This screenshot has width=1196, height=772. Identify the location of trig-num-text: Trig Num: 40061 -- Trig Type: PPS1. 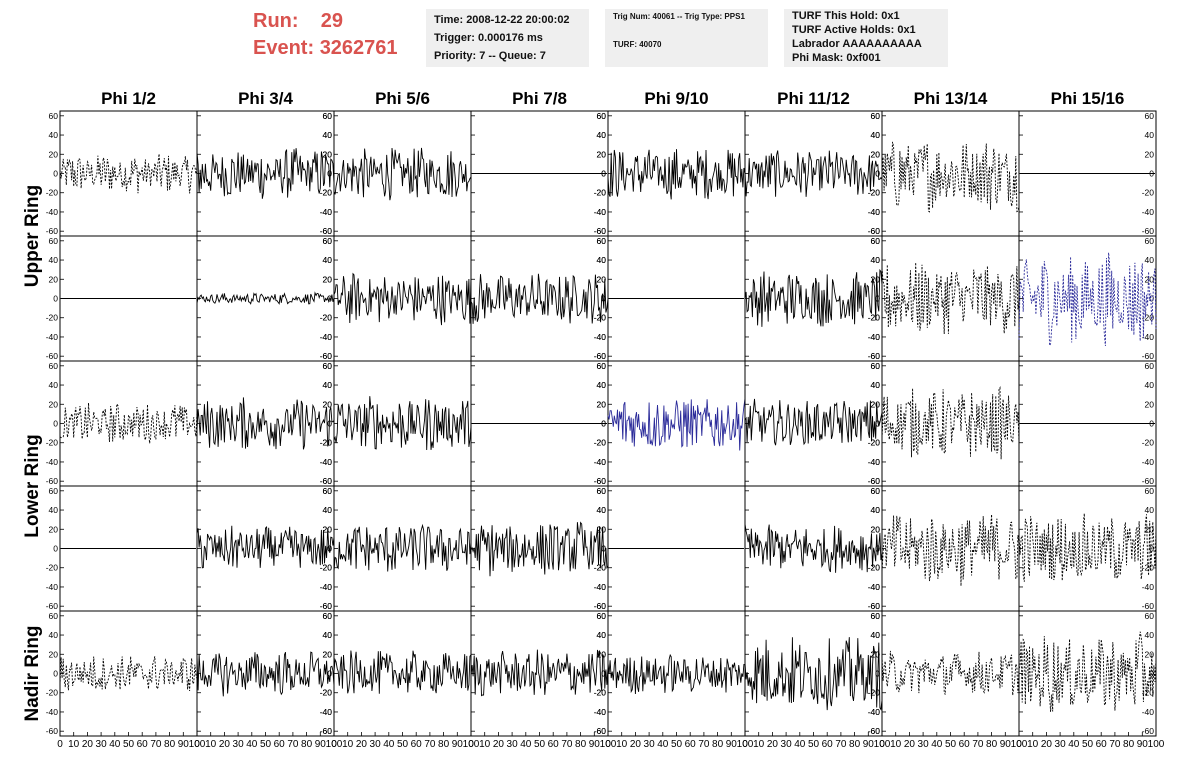
(679, 16).